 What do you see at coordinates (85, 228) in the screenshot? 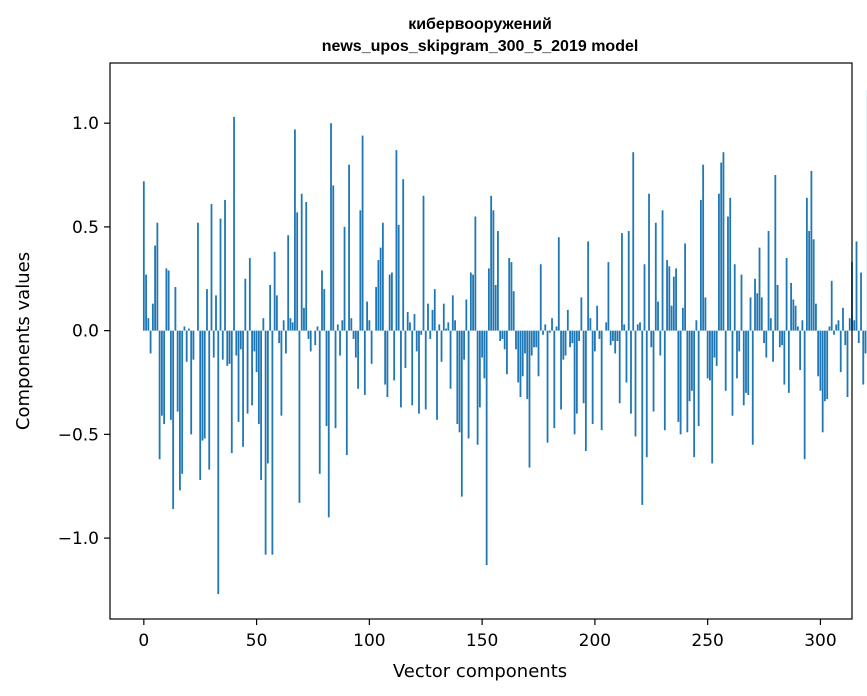
I see `y-tick-label: 0.5` at bounding box center [85, 228].